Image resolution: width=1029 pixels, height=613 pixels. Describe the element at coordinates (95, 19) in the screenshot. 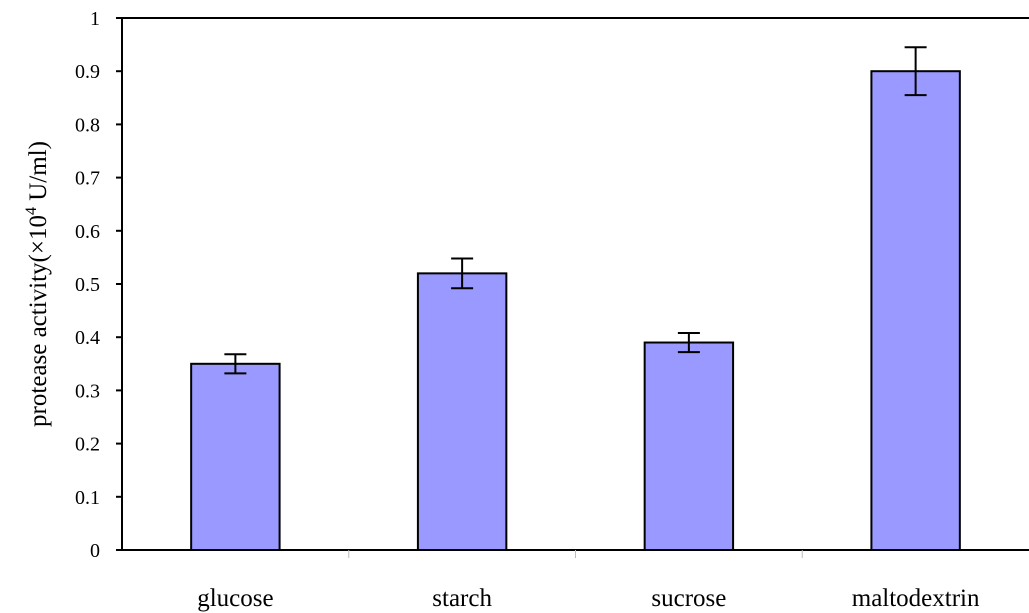

I see `y-tick-label: 1` at that location.